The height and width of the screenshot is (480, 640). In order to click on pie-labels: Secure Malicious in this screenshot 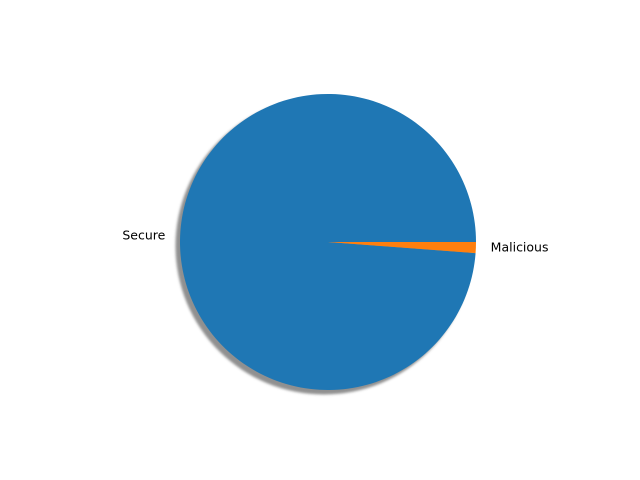, I will do `click(335, 240)`.